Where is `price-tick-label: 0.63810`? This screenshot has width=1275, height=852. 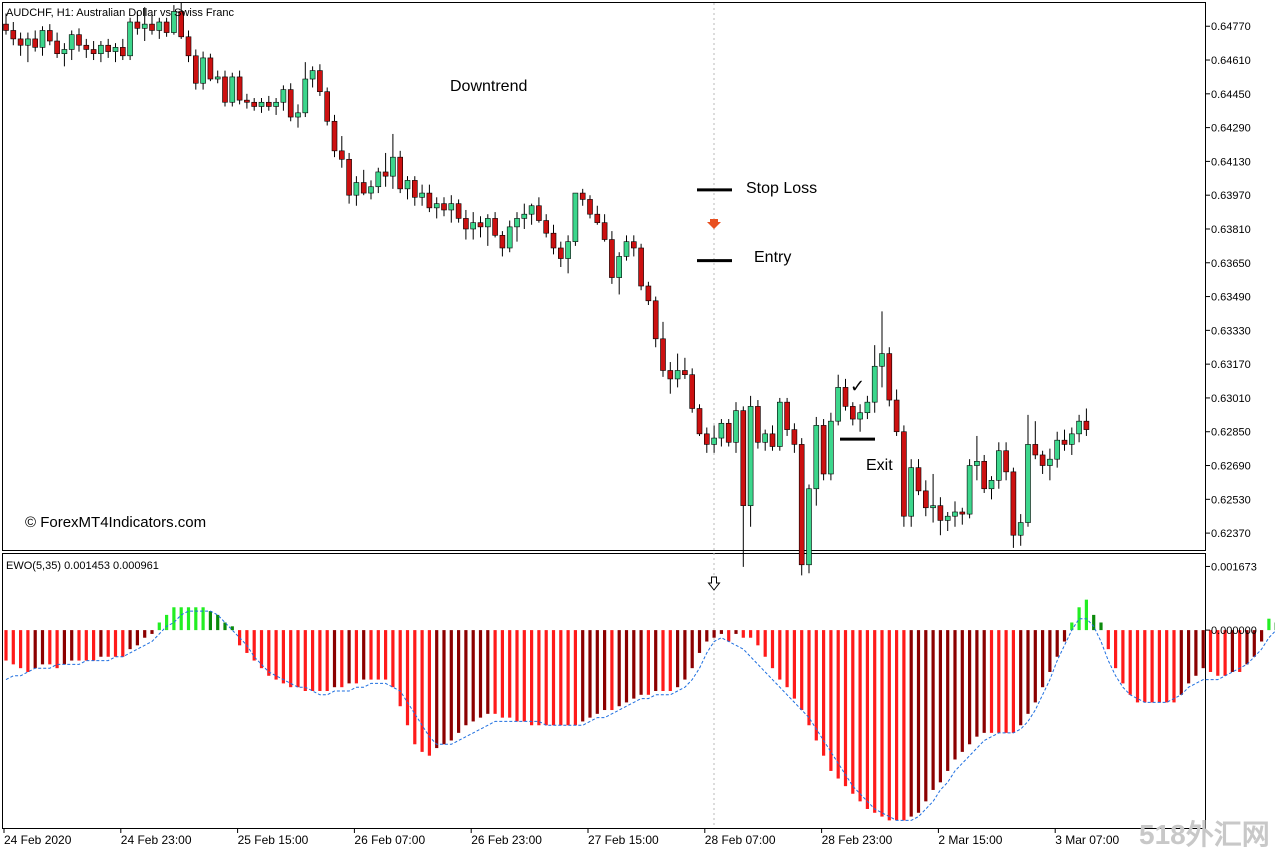
price-tick-label: 0.63810 is located at coordinates (1231, 230).